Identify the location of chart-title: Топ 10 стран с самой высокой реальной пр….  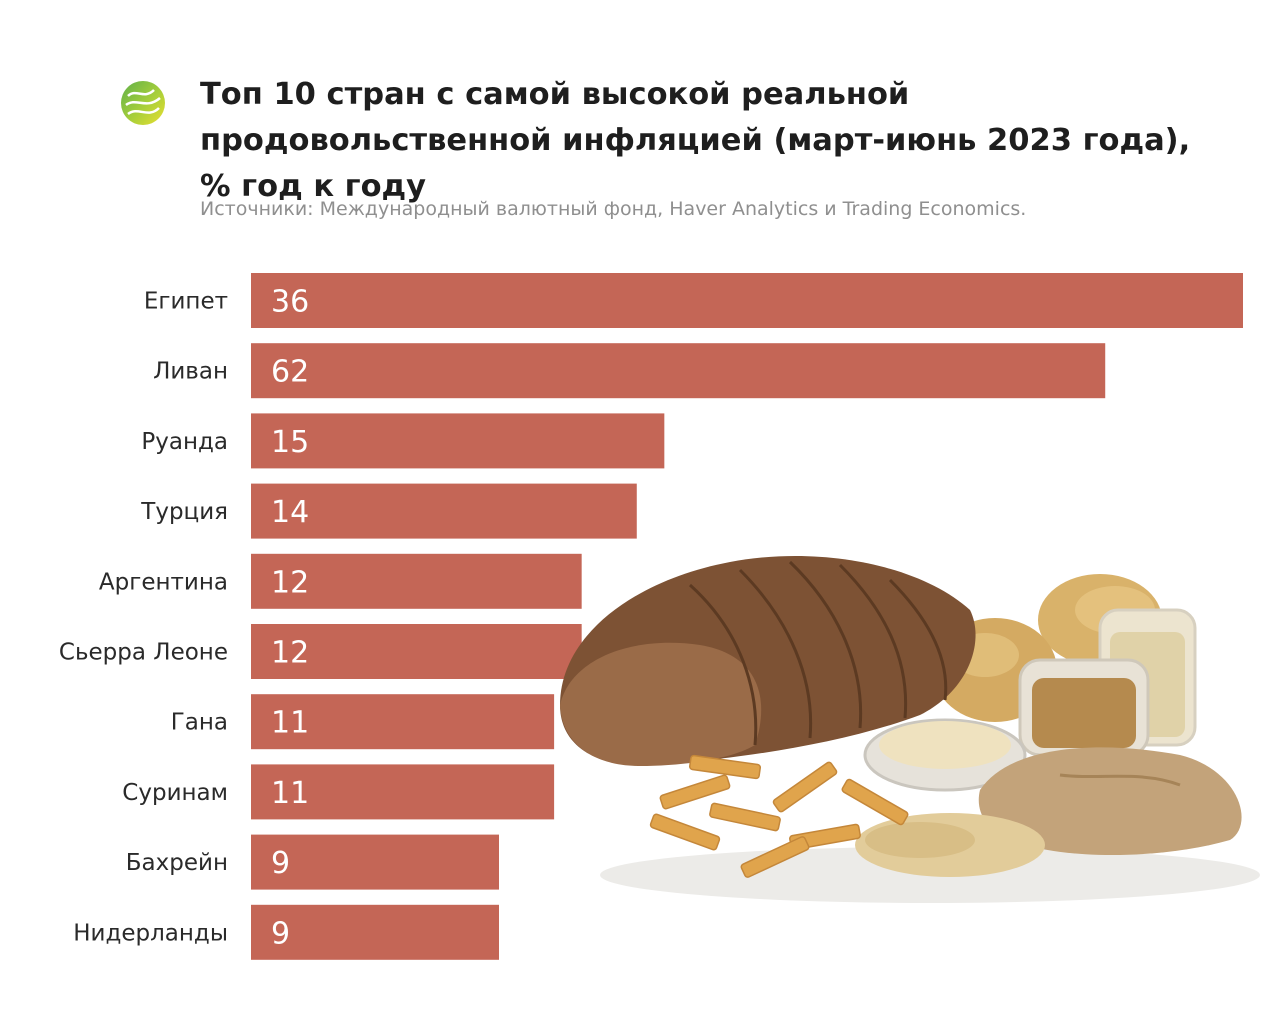
(695, 140).